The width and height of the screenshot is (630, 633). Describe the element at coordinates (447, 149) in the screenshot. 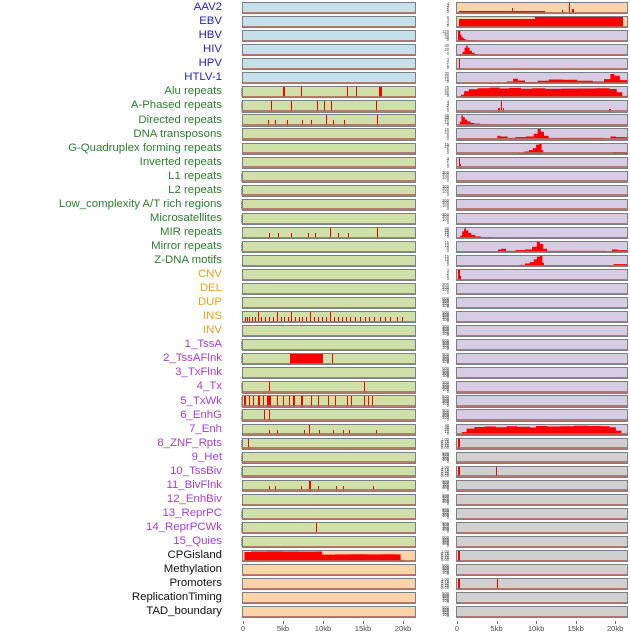

I see `y-tick-label: 5` at that location.